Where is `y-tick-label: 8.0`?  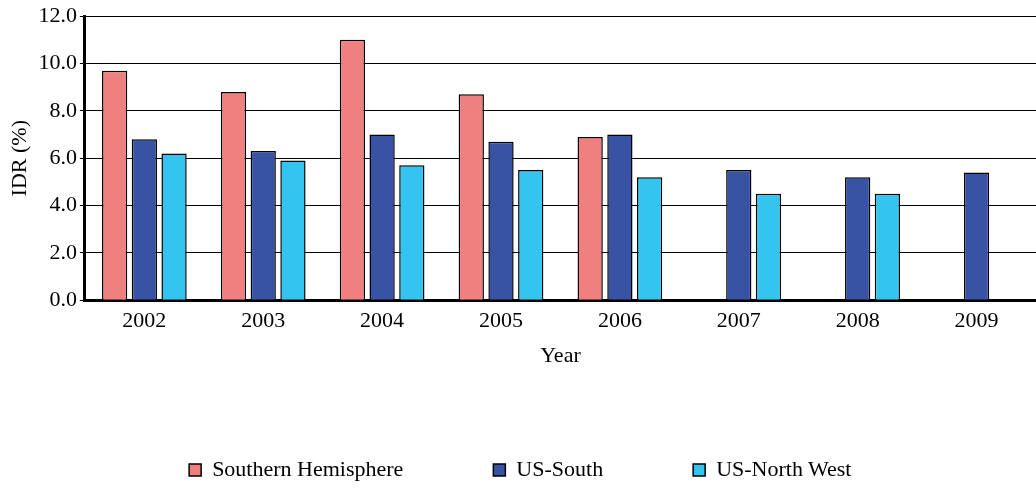
y-tick-label: 8.0 is located at coordinates (63, 109).